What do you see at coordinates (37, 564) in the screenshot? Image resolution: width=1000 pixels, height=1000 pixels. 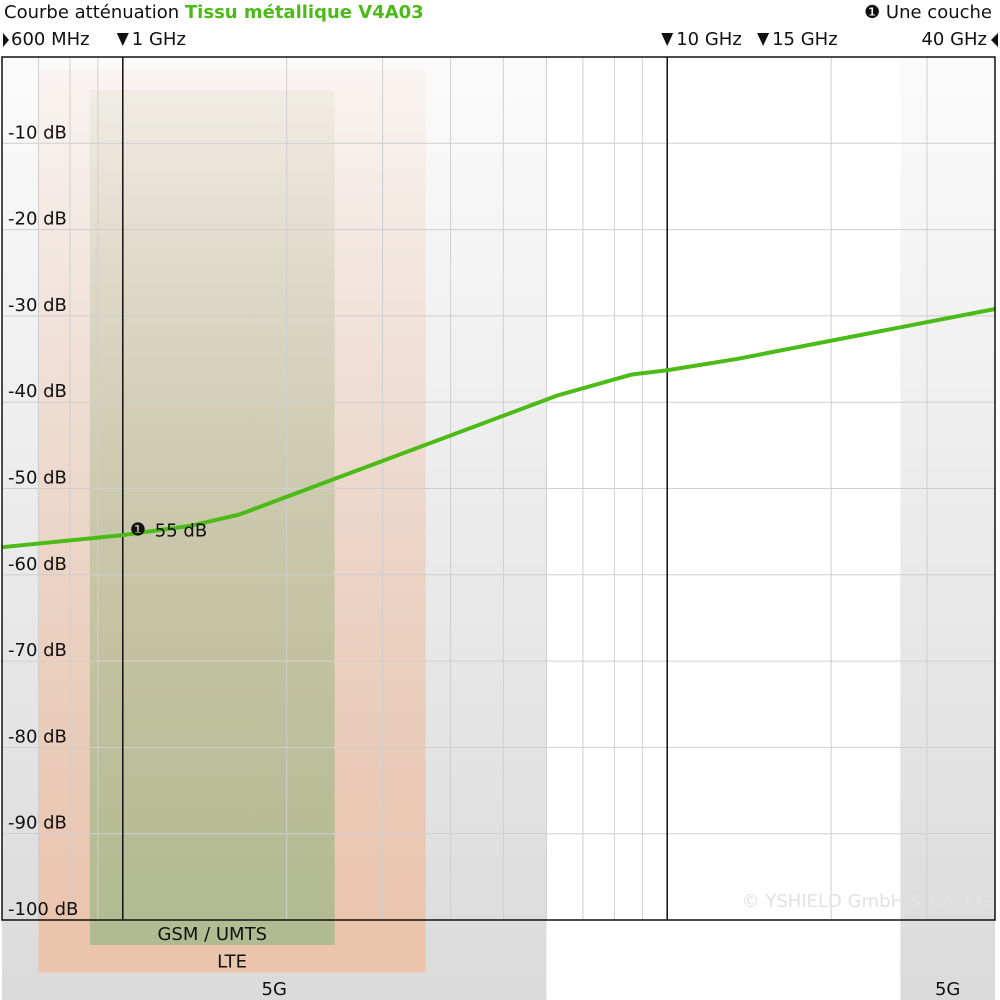 I see `y-tick-label: -60 dB` at bounding box center [37, 564].